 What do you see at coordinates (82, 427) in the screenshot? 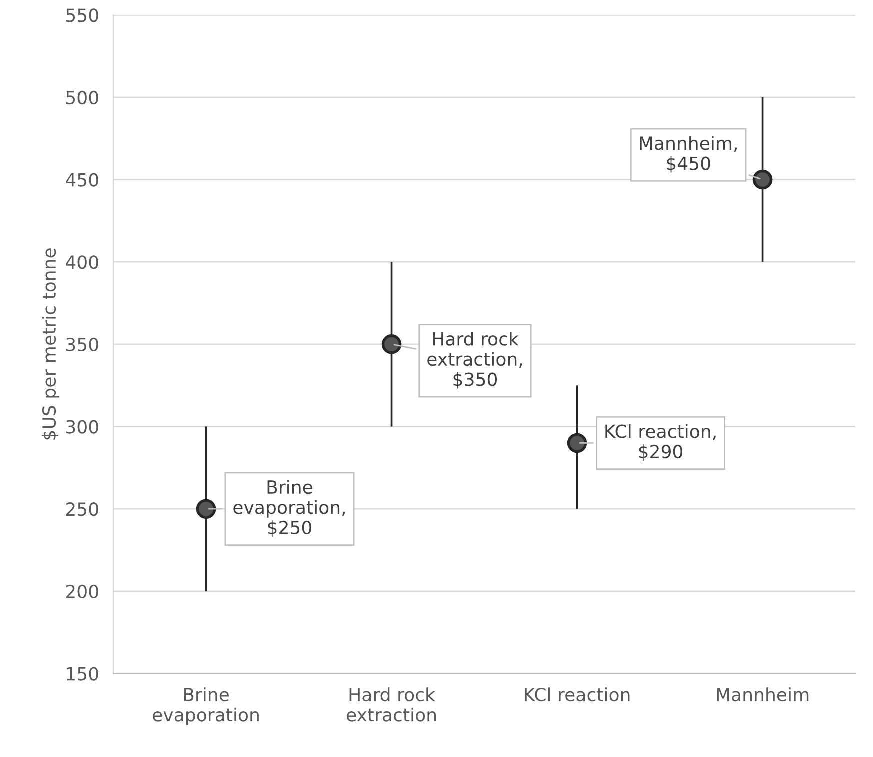
I see `y-tick-label: 300` at bounding box center [82, 427].